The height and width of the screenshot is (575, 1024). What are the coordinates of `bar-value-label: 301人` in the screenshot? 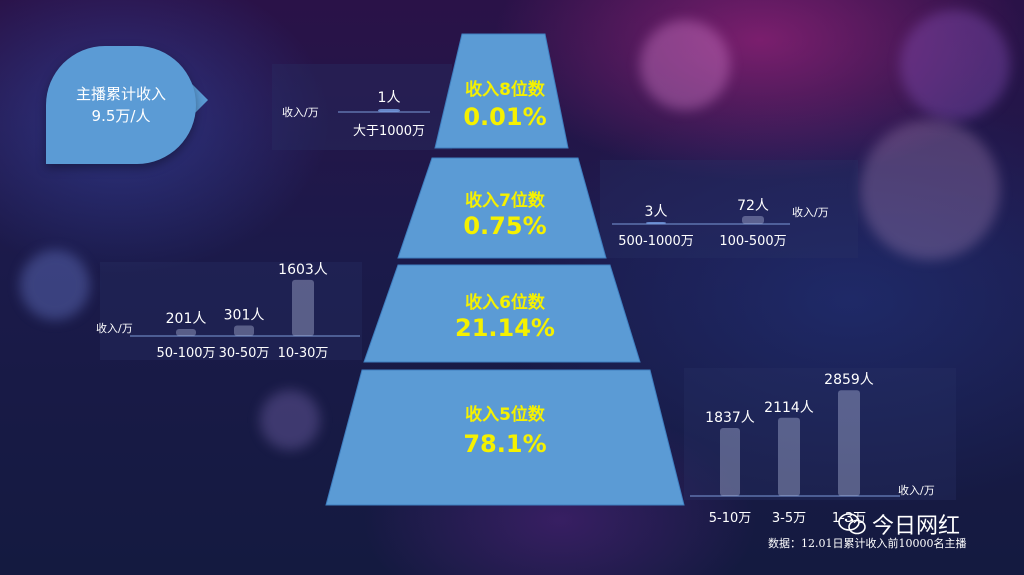 It's located at (244, 315).